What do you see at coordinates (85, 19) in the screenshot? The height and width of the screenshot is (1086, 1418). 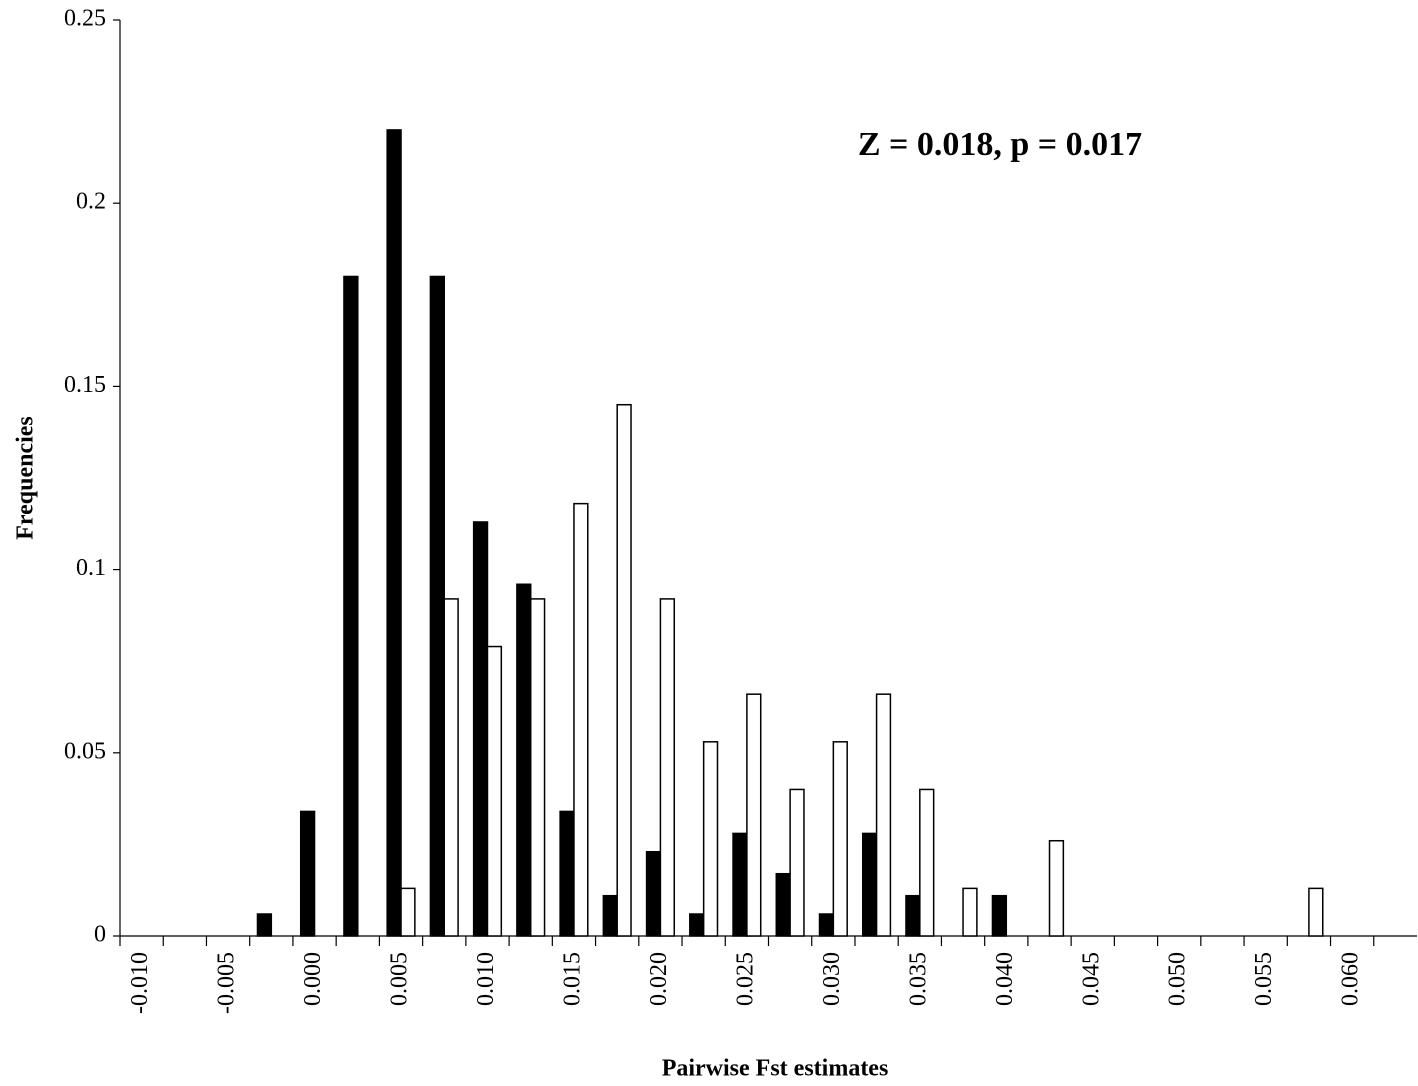 I see `y-tick-label: 0.25` at bounding box center [85, 19].